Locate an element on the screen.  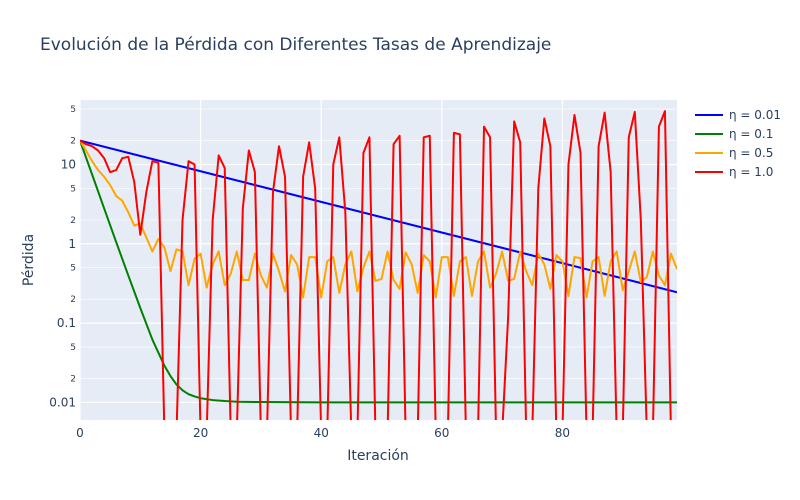
x-tick-label: 0 is located at coordinates (80, 433).